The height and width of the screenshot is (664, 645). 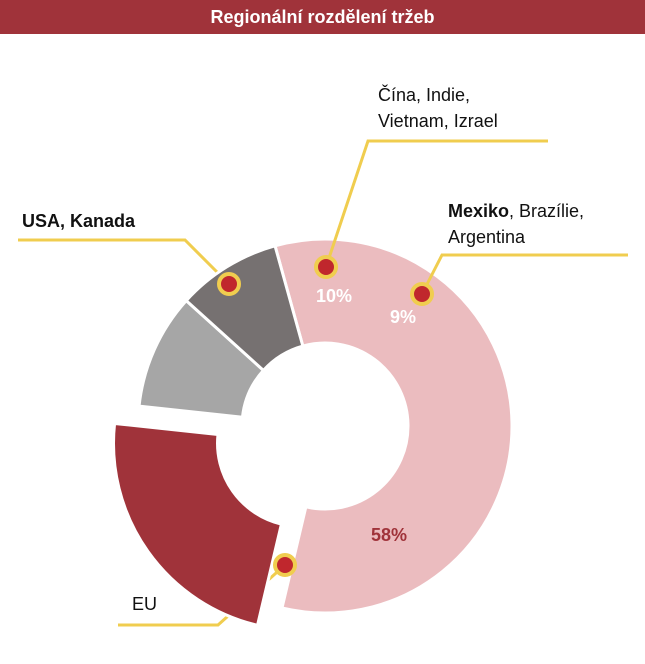 I want to click on category-label-asia-line-1: Čína, Indie,, so click(x=424, y=94).